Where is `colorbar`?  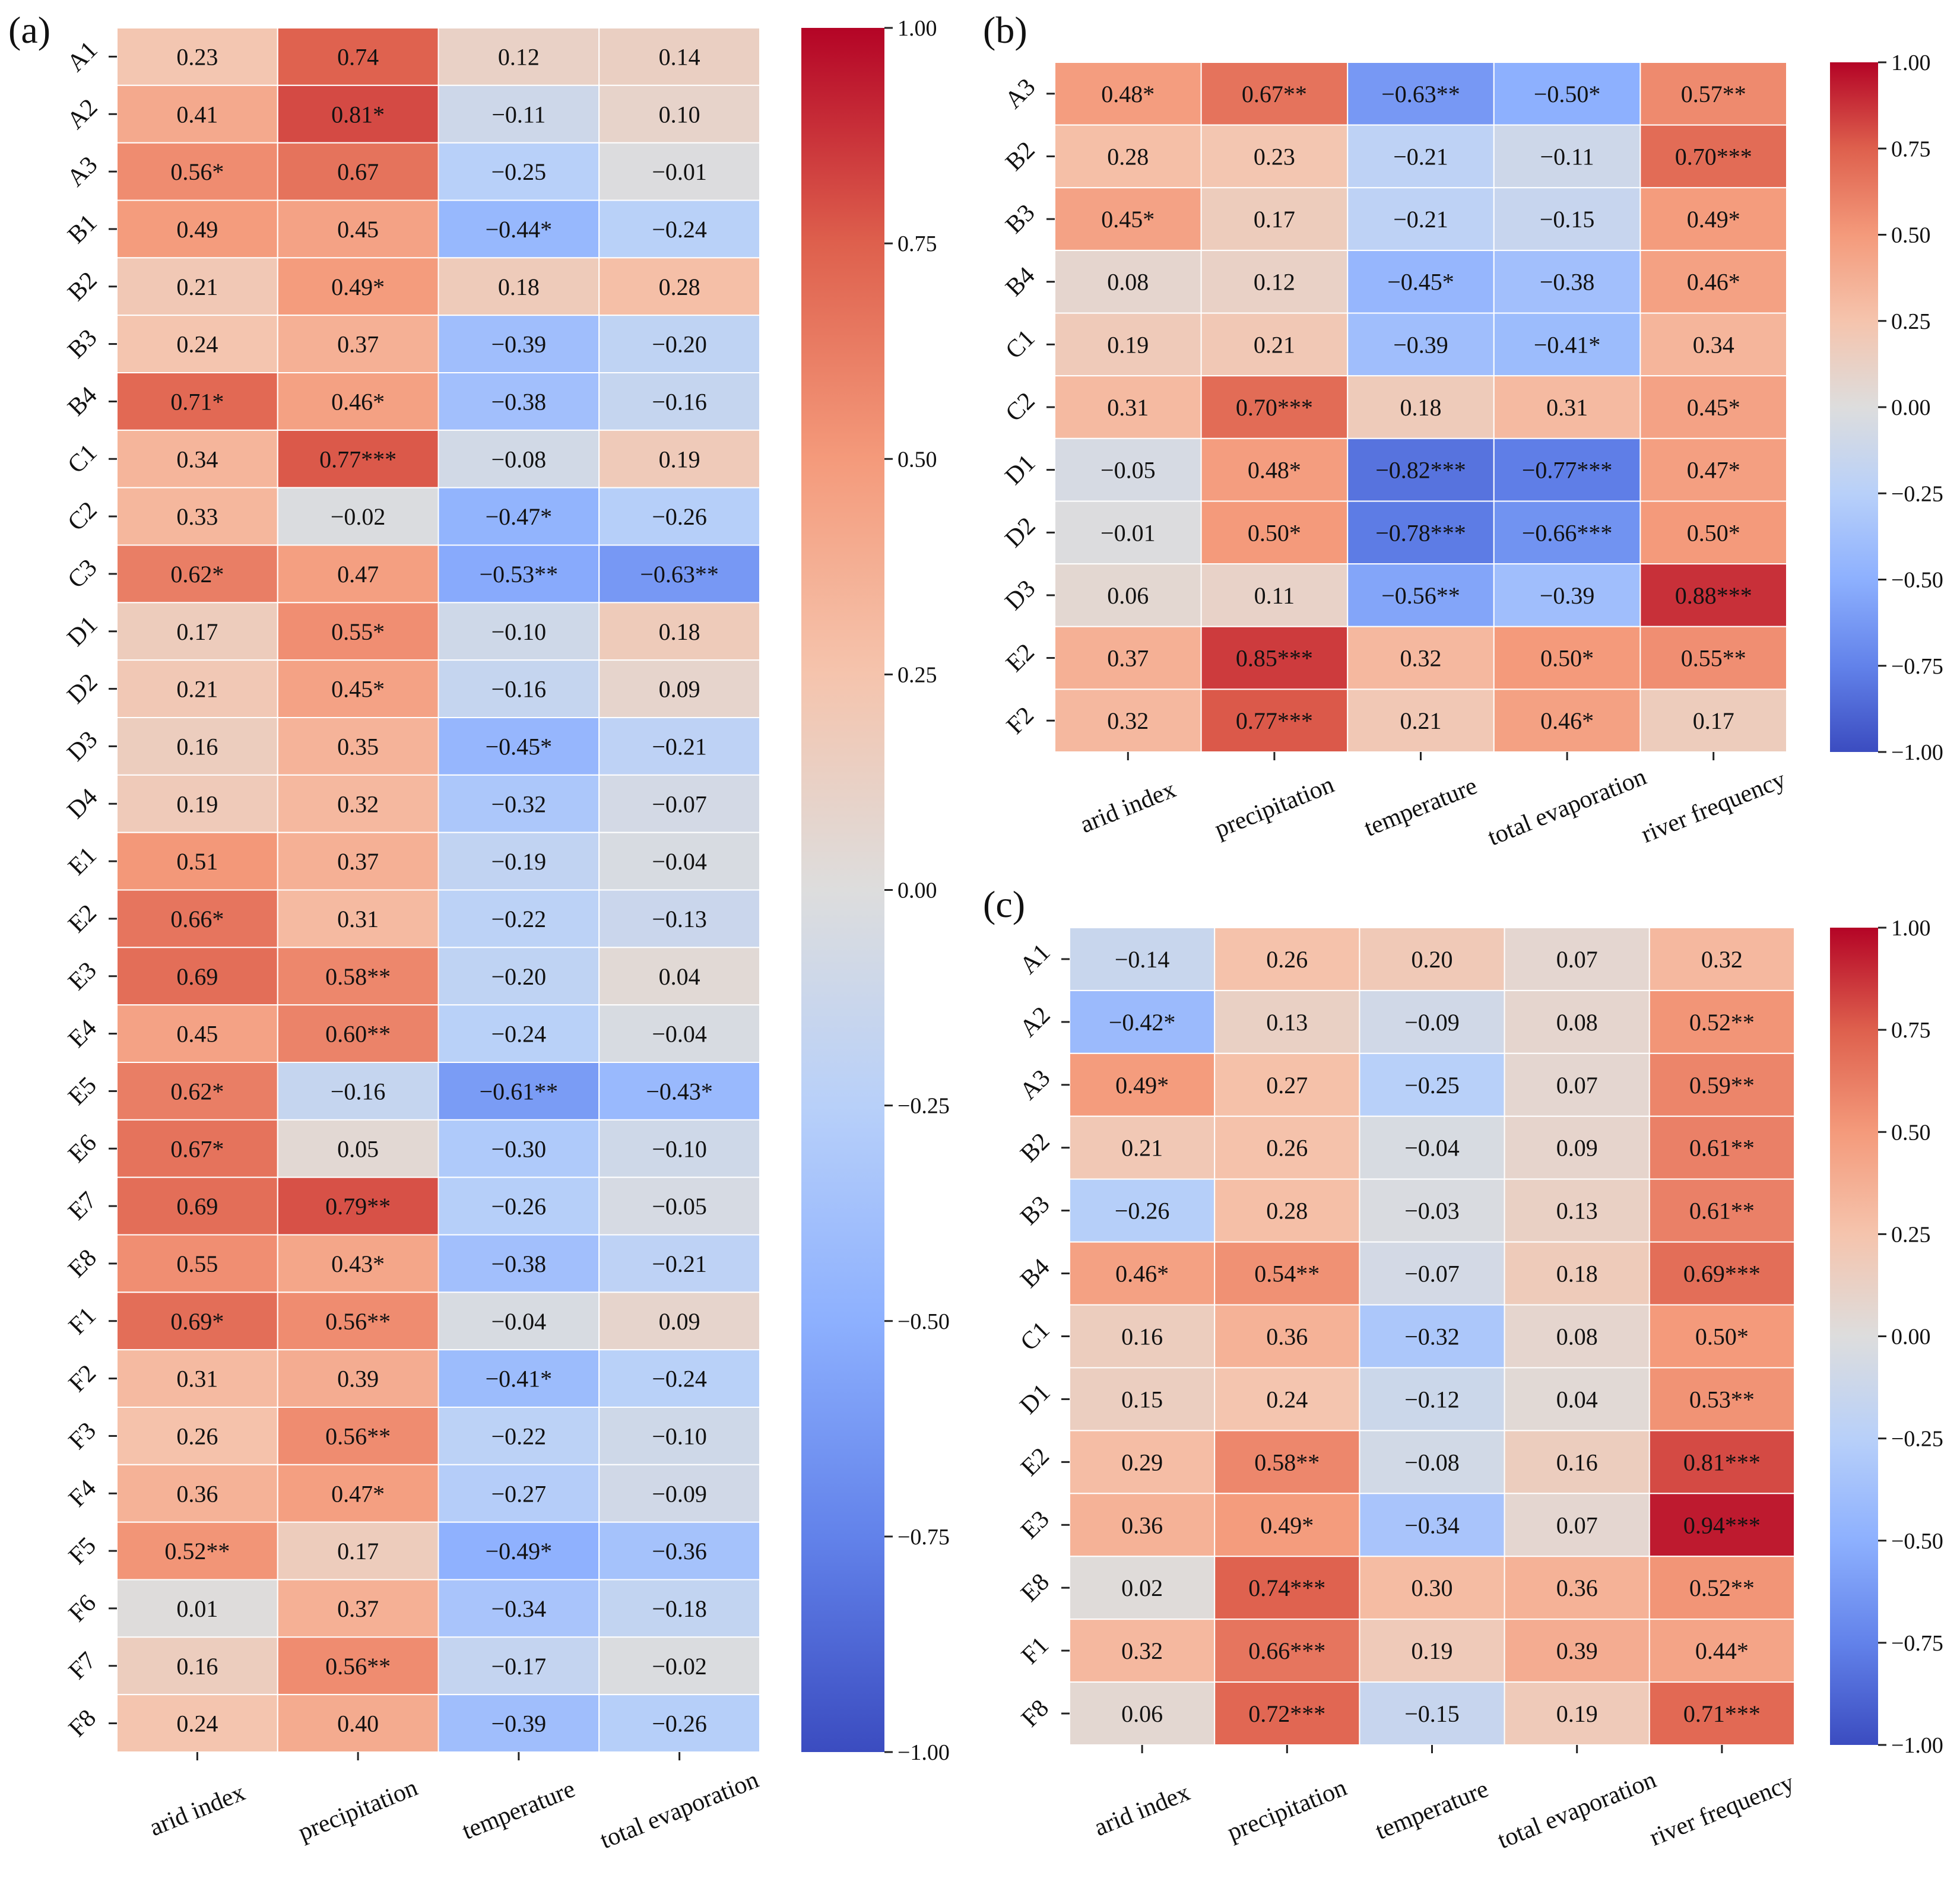
colorbar is located at coordinates (1854, 407).